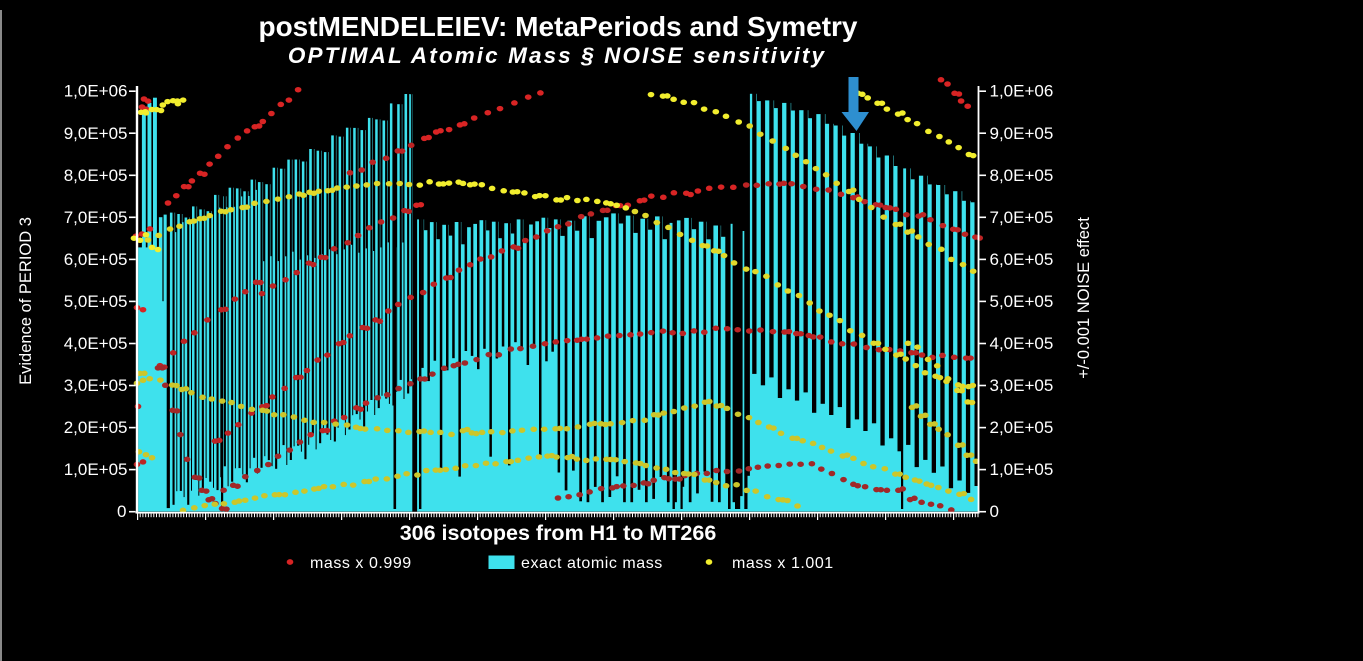 The image size is (1363, 661). Describe the element at coordinates (783, 563) in the screenshot. I see `svg-text: mass x 1.001` at that location.